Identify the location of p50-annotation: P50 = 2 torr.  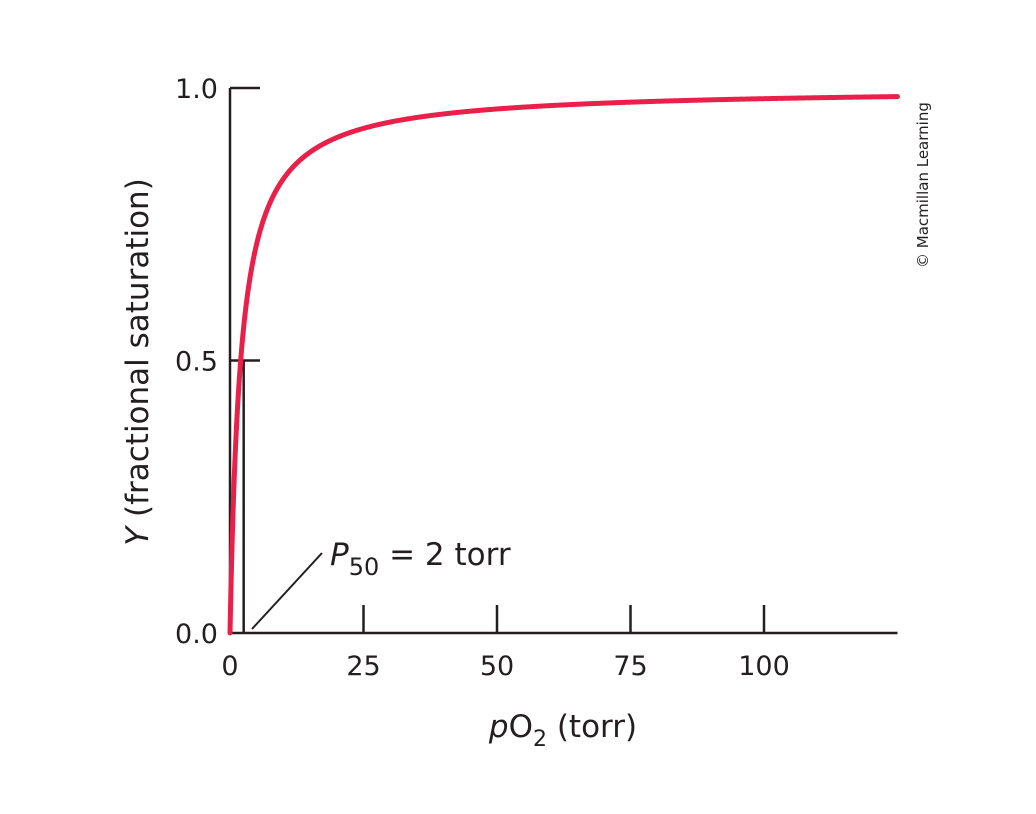
(420, 559).